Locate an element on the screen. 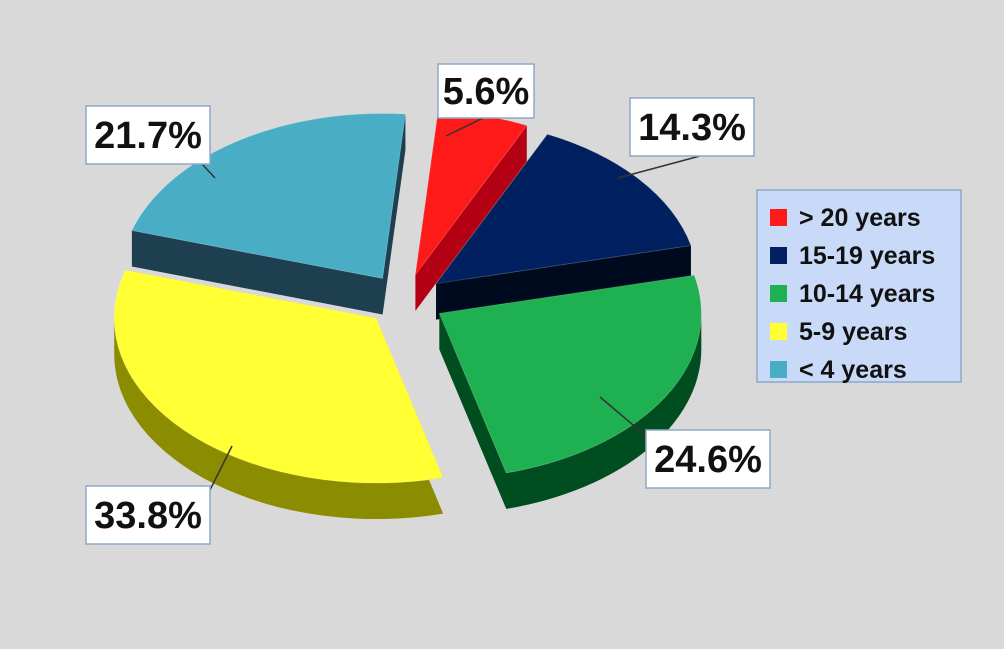 Image resolution: width=1004 pixels, height=649 pixels. data-label: 24.6% is located at coordinates (708, 460).